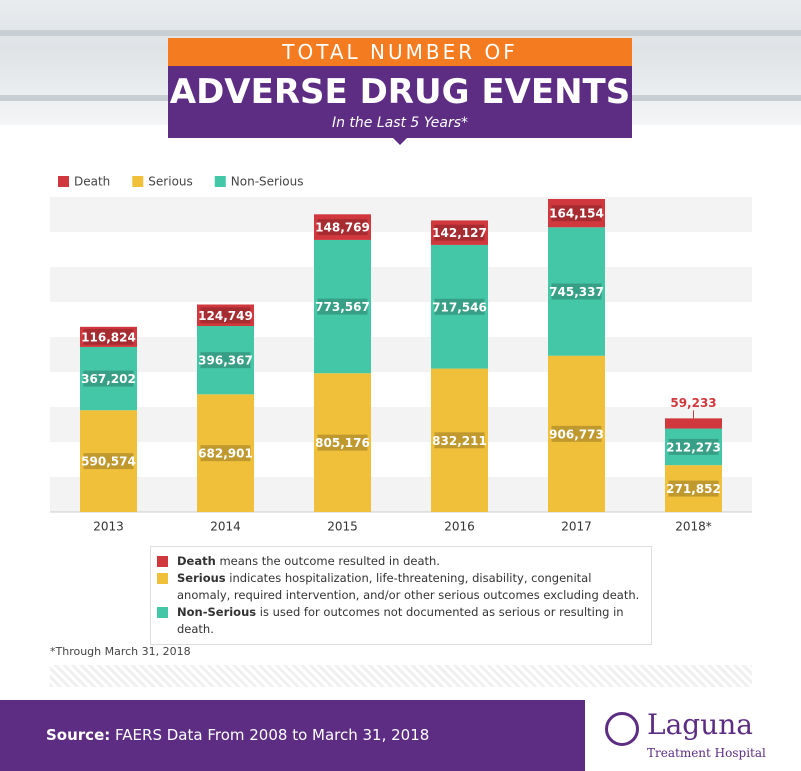  What do you see at coordinates (400, 33) in the screenshot?
I see `shelf` at bounding box center [400, 33].